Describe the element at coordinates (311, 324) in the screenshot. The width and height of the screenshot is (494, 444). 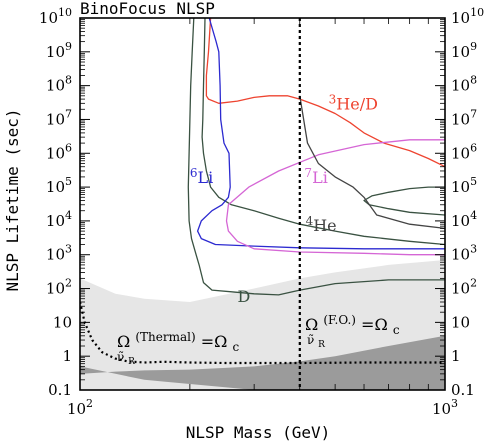
I see `omega-fo-base: Ω` at that location.